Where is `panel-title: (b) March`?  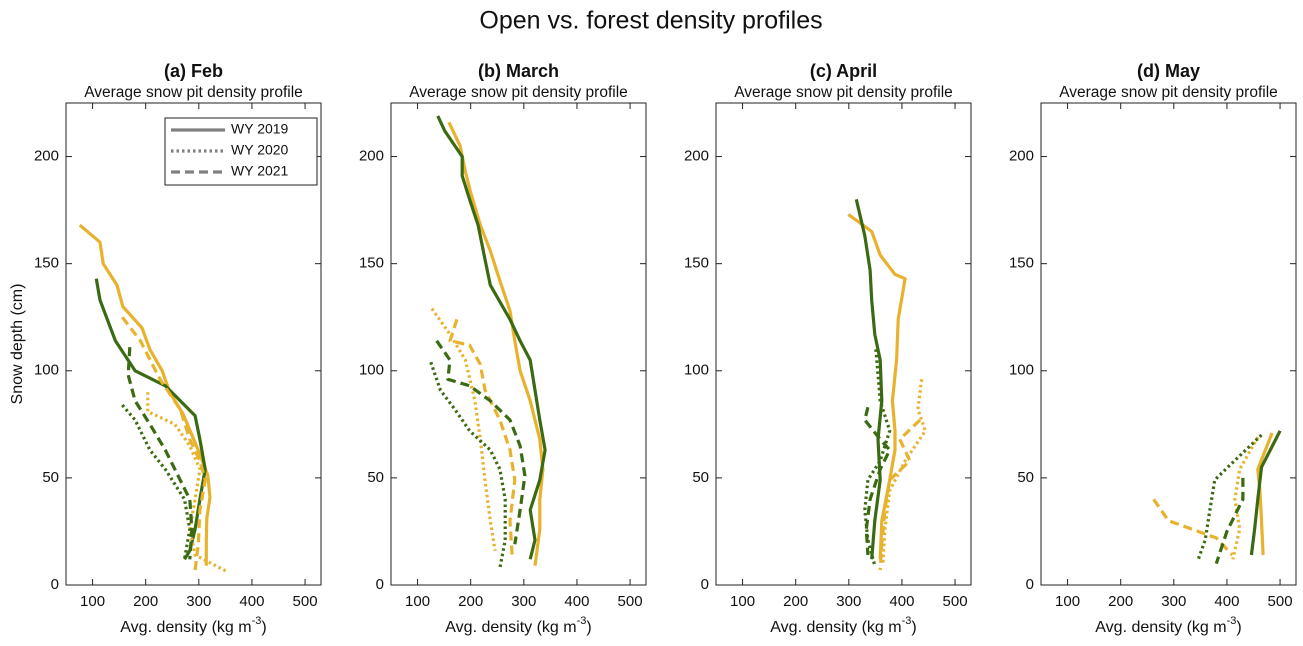 panel-title: (b) March is located at coordinates (518, 71).